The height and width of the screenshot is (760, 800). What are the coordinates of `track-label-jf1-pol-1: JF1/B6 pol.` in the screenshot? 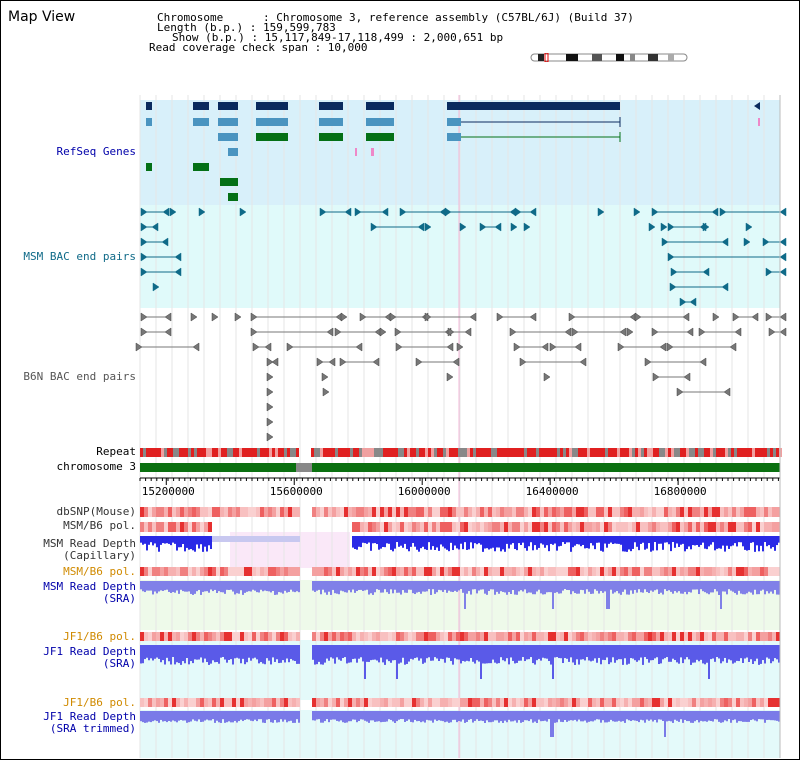 It's located at (99, 636).